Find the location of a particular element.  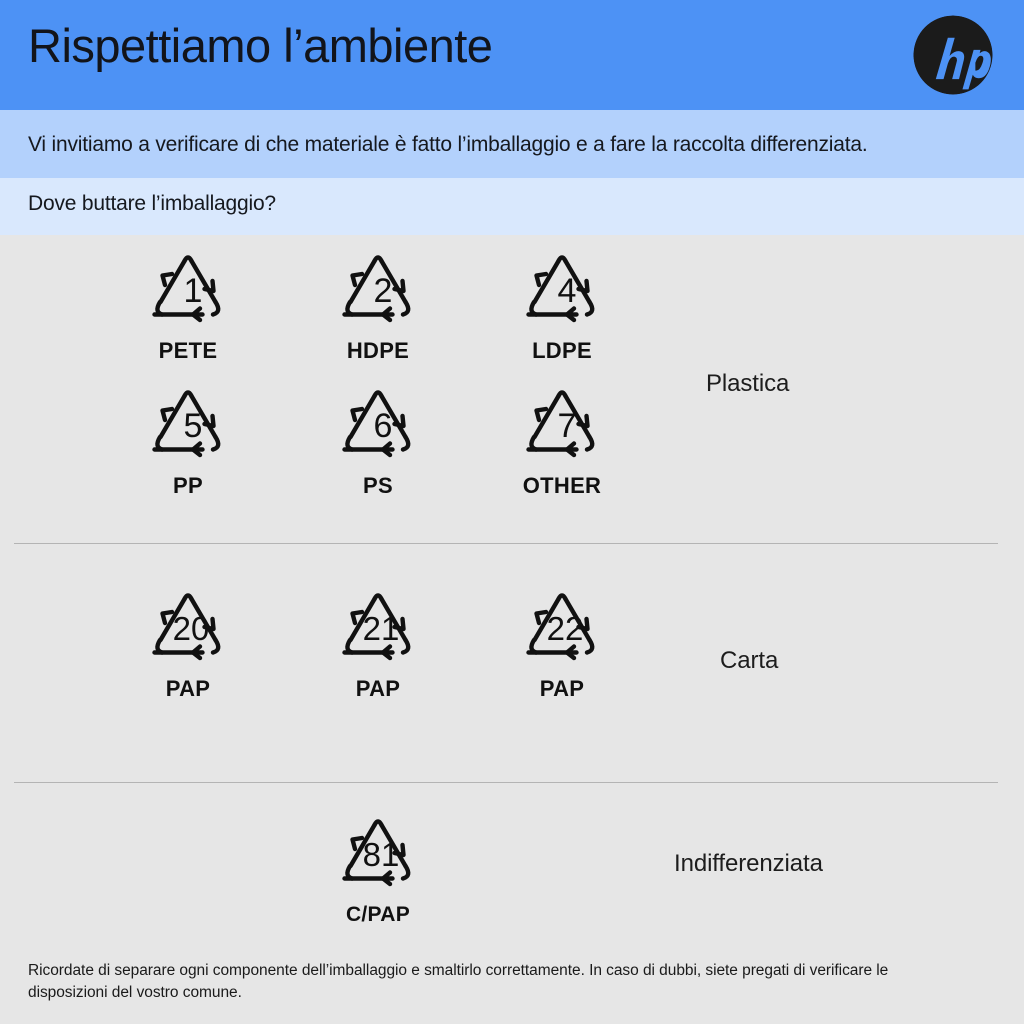

svg-text: 21 is located at coordinates (381, 628).